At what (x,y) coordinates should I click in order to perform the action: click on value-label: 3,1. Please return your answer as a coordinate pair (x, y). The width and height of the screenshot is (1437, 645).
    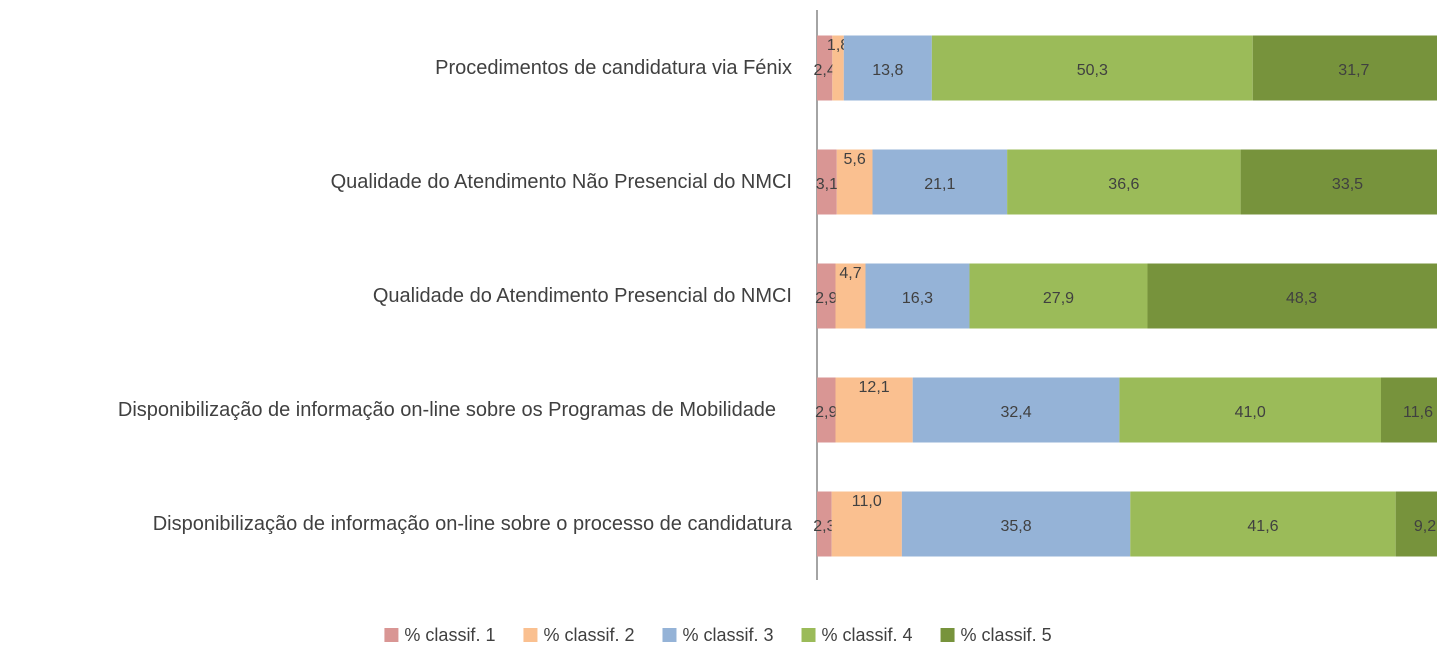
    Looking at the image, I should click on (827, 184).